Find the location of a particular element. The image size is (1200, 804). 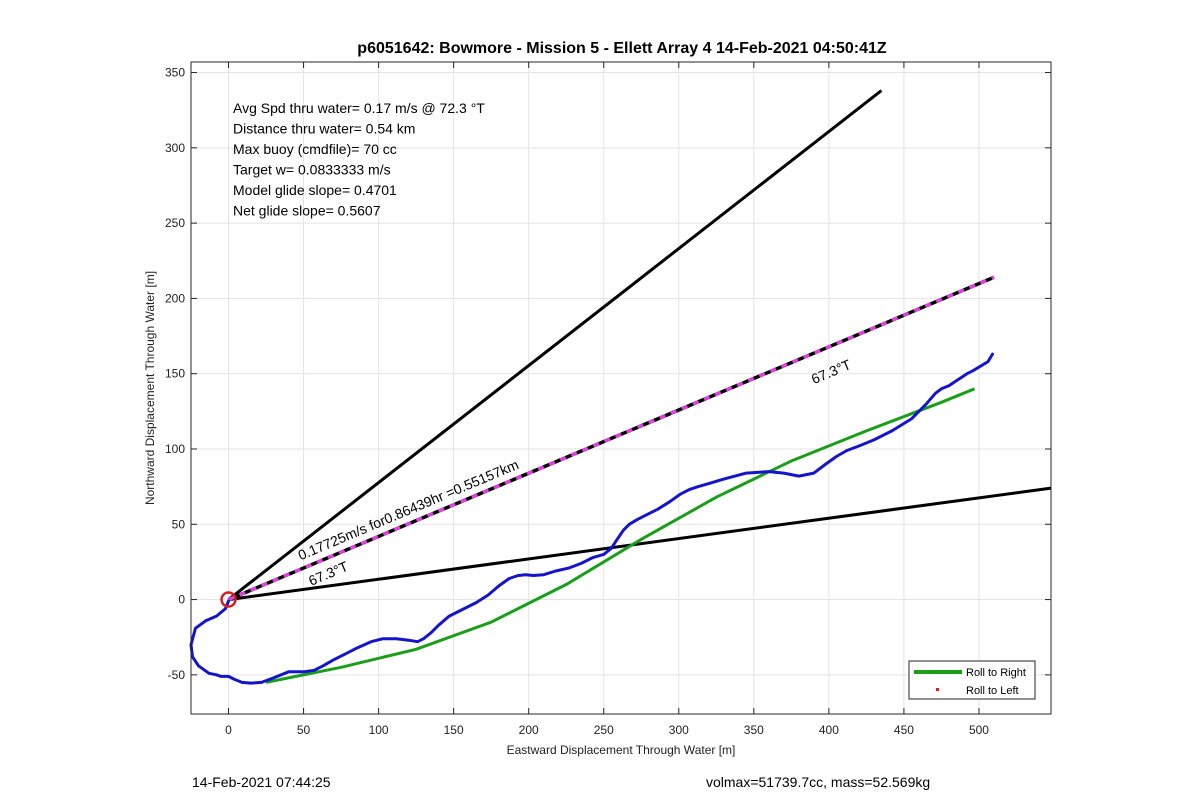

legend-box is located at coordinates (972, 680).